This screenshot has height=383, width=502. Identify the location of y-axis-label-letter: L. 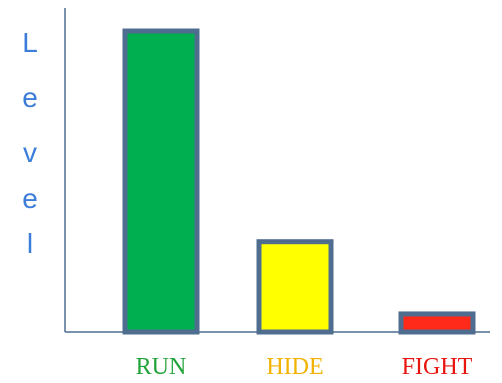
(30, 42).